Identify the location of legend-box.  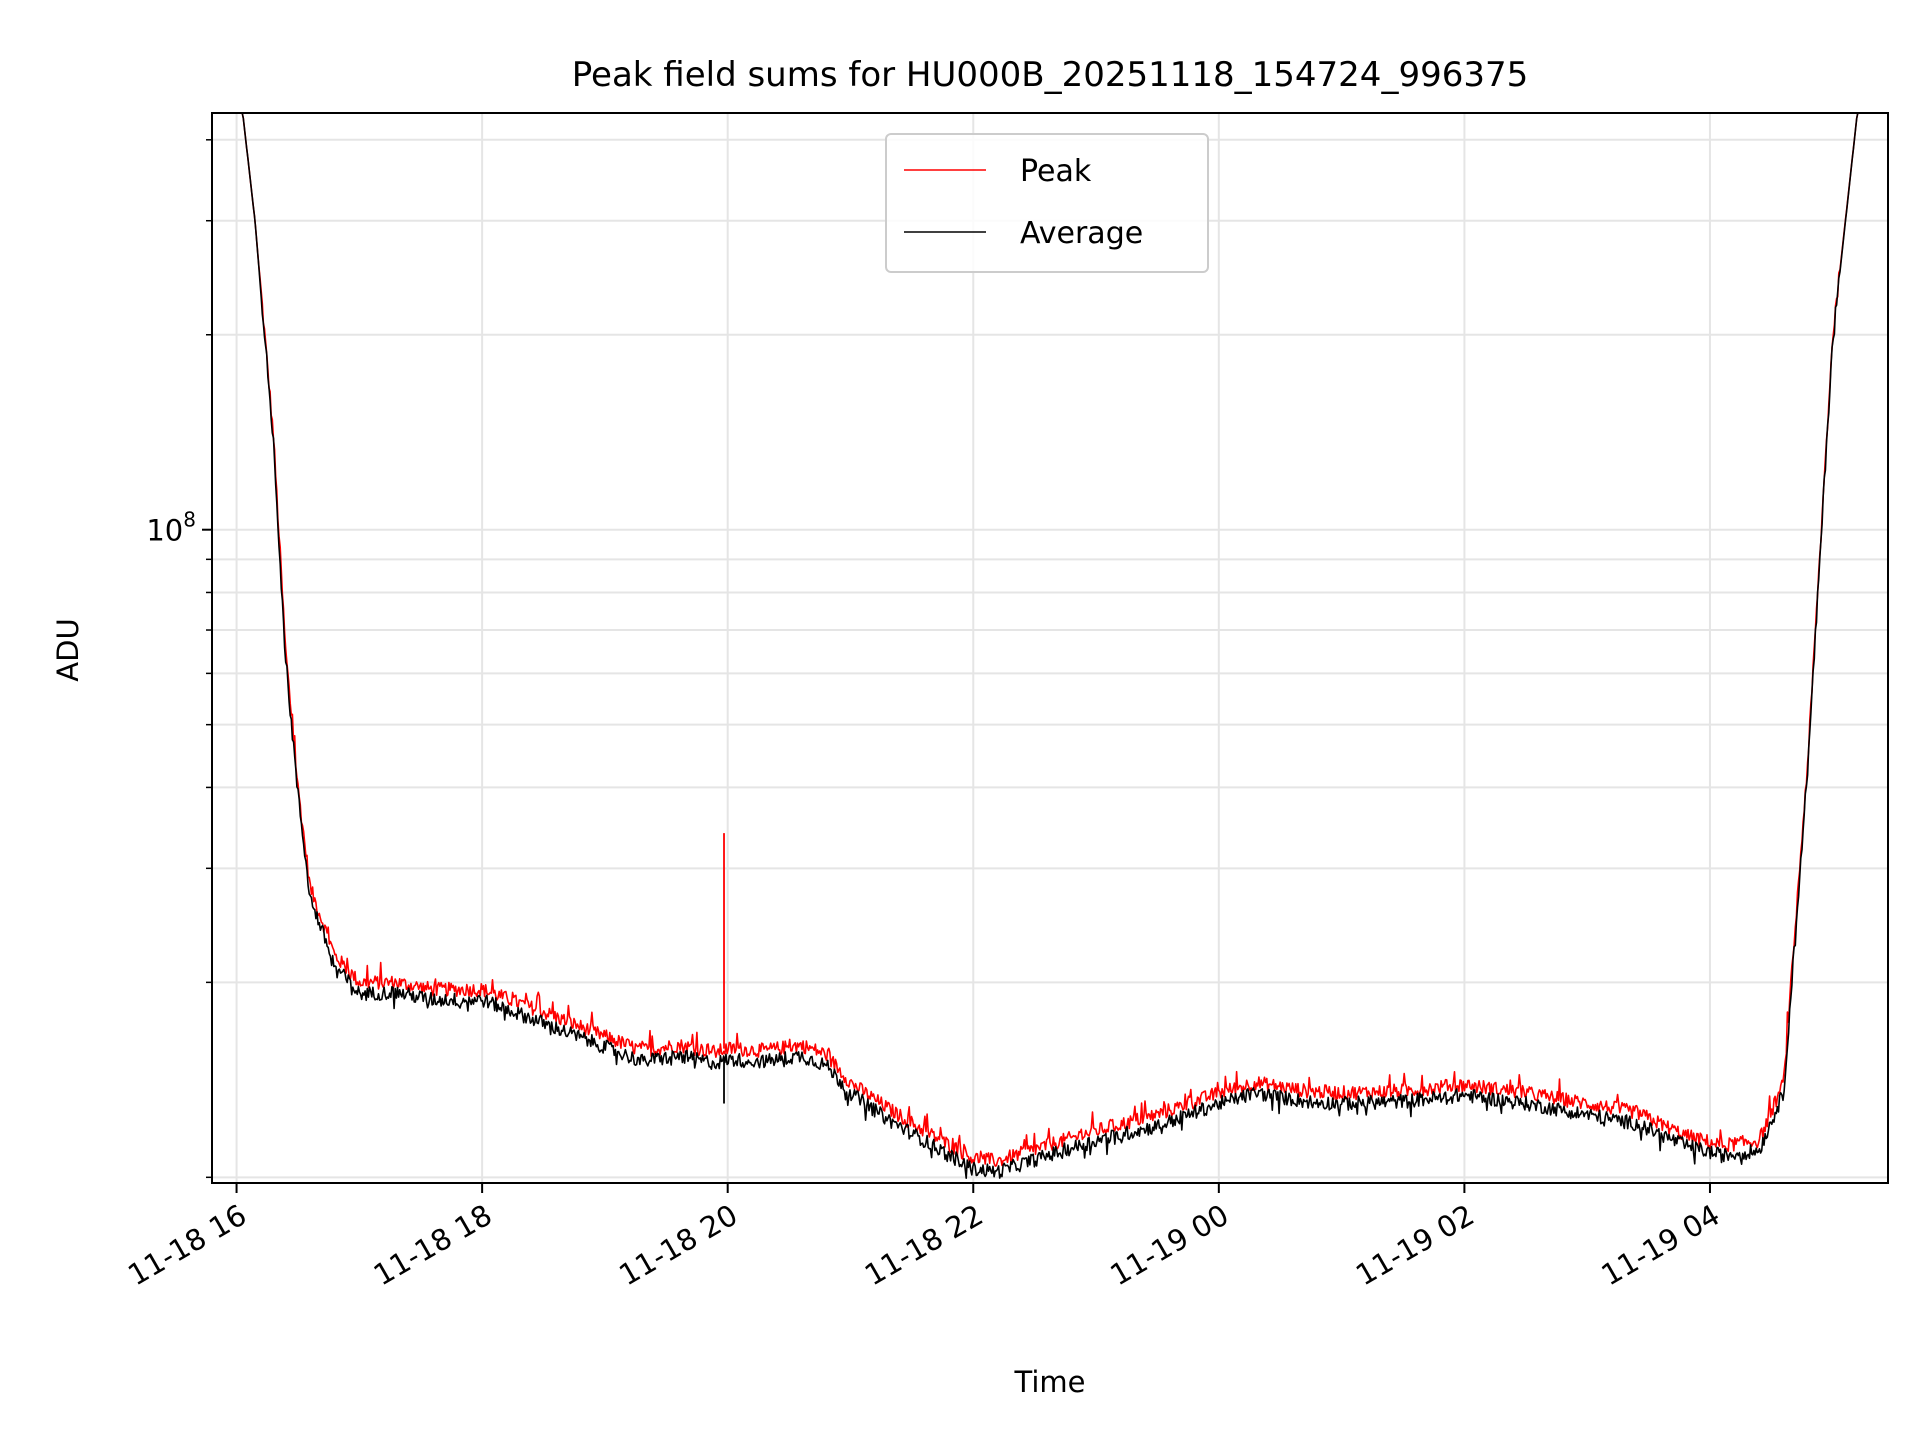
(1047, 203).